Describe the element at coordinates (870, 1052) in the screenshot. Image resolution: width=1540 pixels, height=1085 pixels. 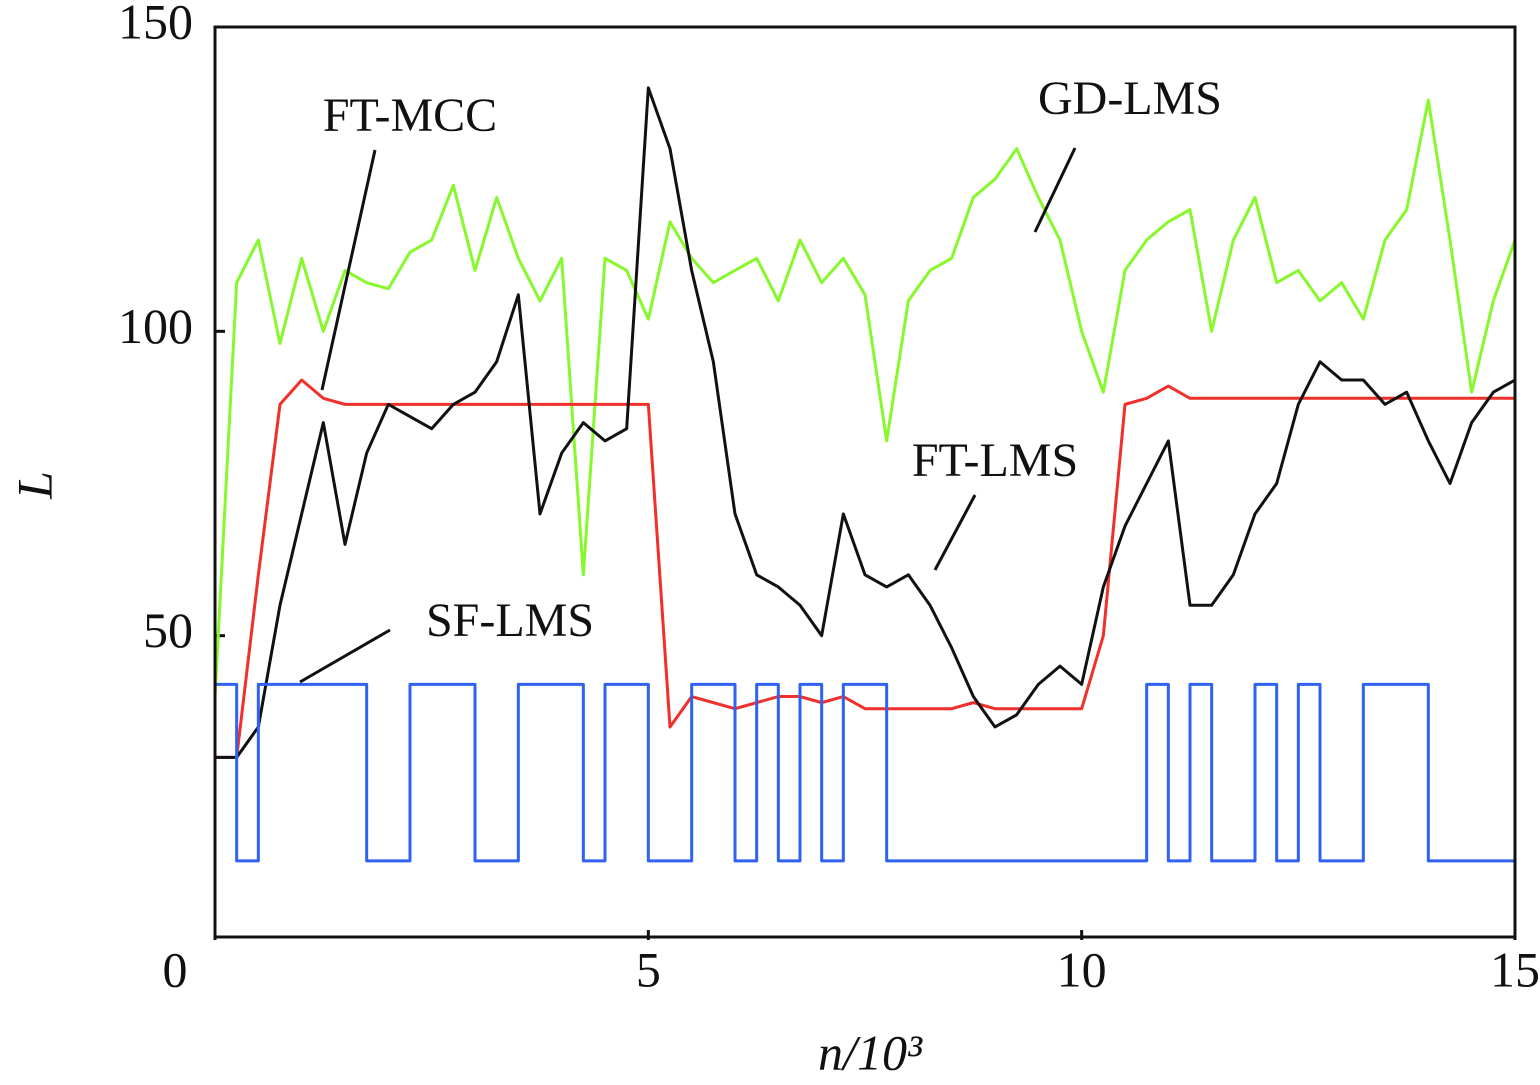
I see `x-axis-label: n/10³` at that location.